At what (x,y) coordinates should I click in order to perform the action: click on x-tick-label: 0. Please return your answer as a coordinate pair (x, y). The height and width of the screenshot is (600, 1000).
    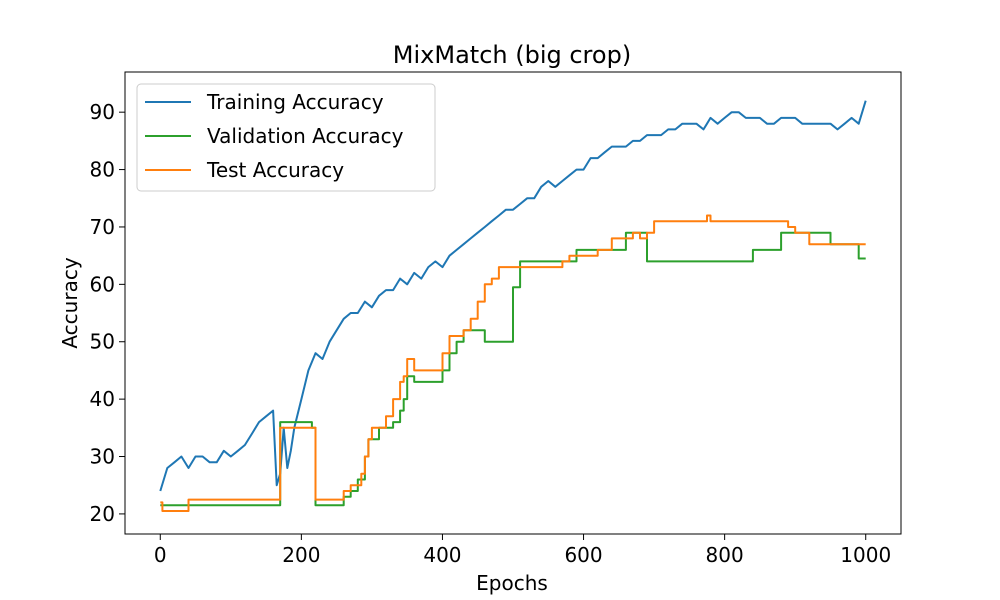
    Looking at the image, I should click on (160, 555).